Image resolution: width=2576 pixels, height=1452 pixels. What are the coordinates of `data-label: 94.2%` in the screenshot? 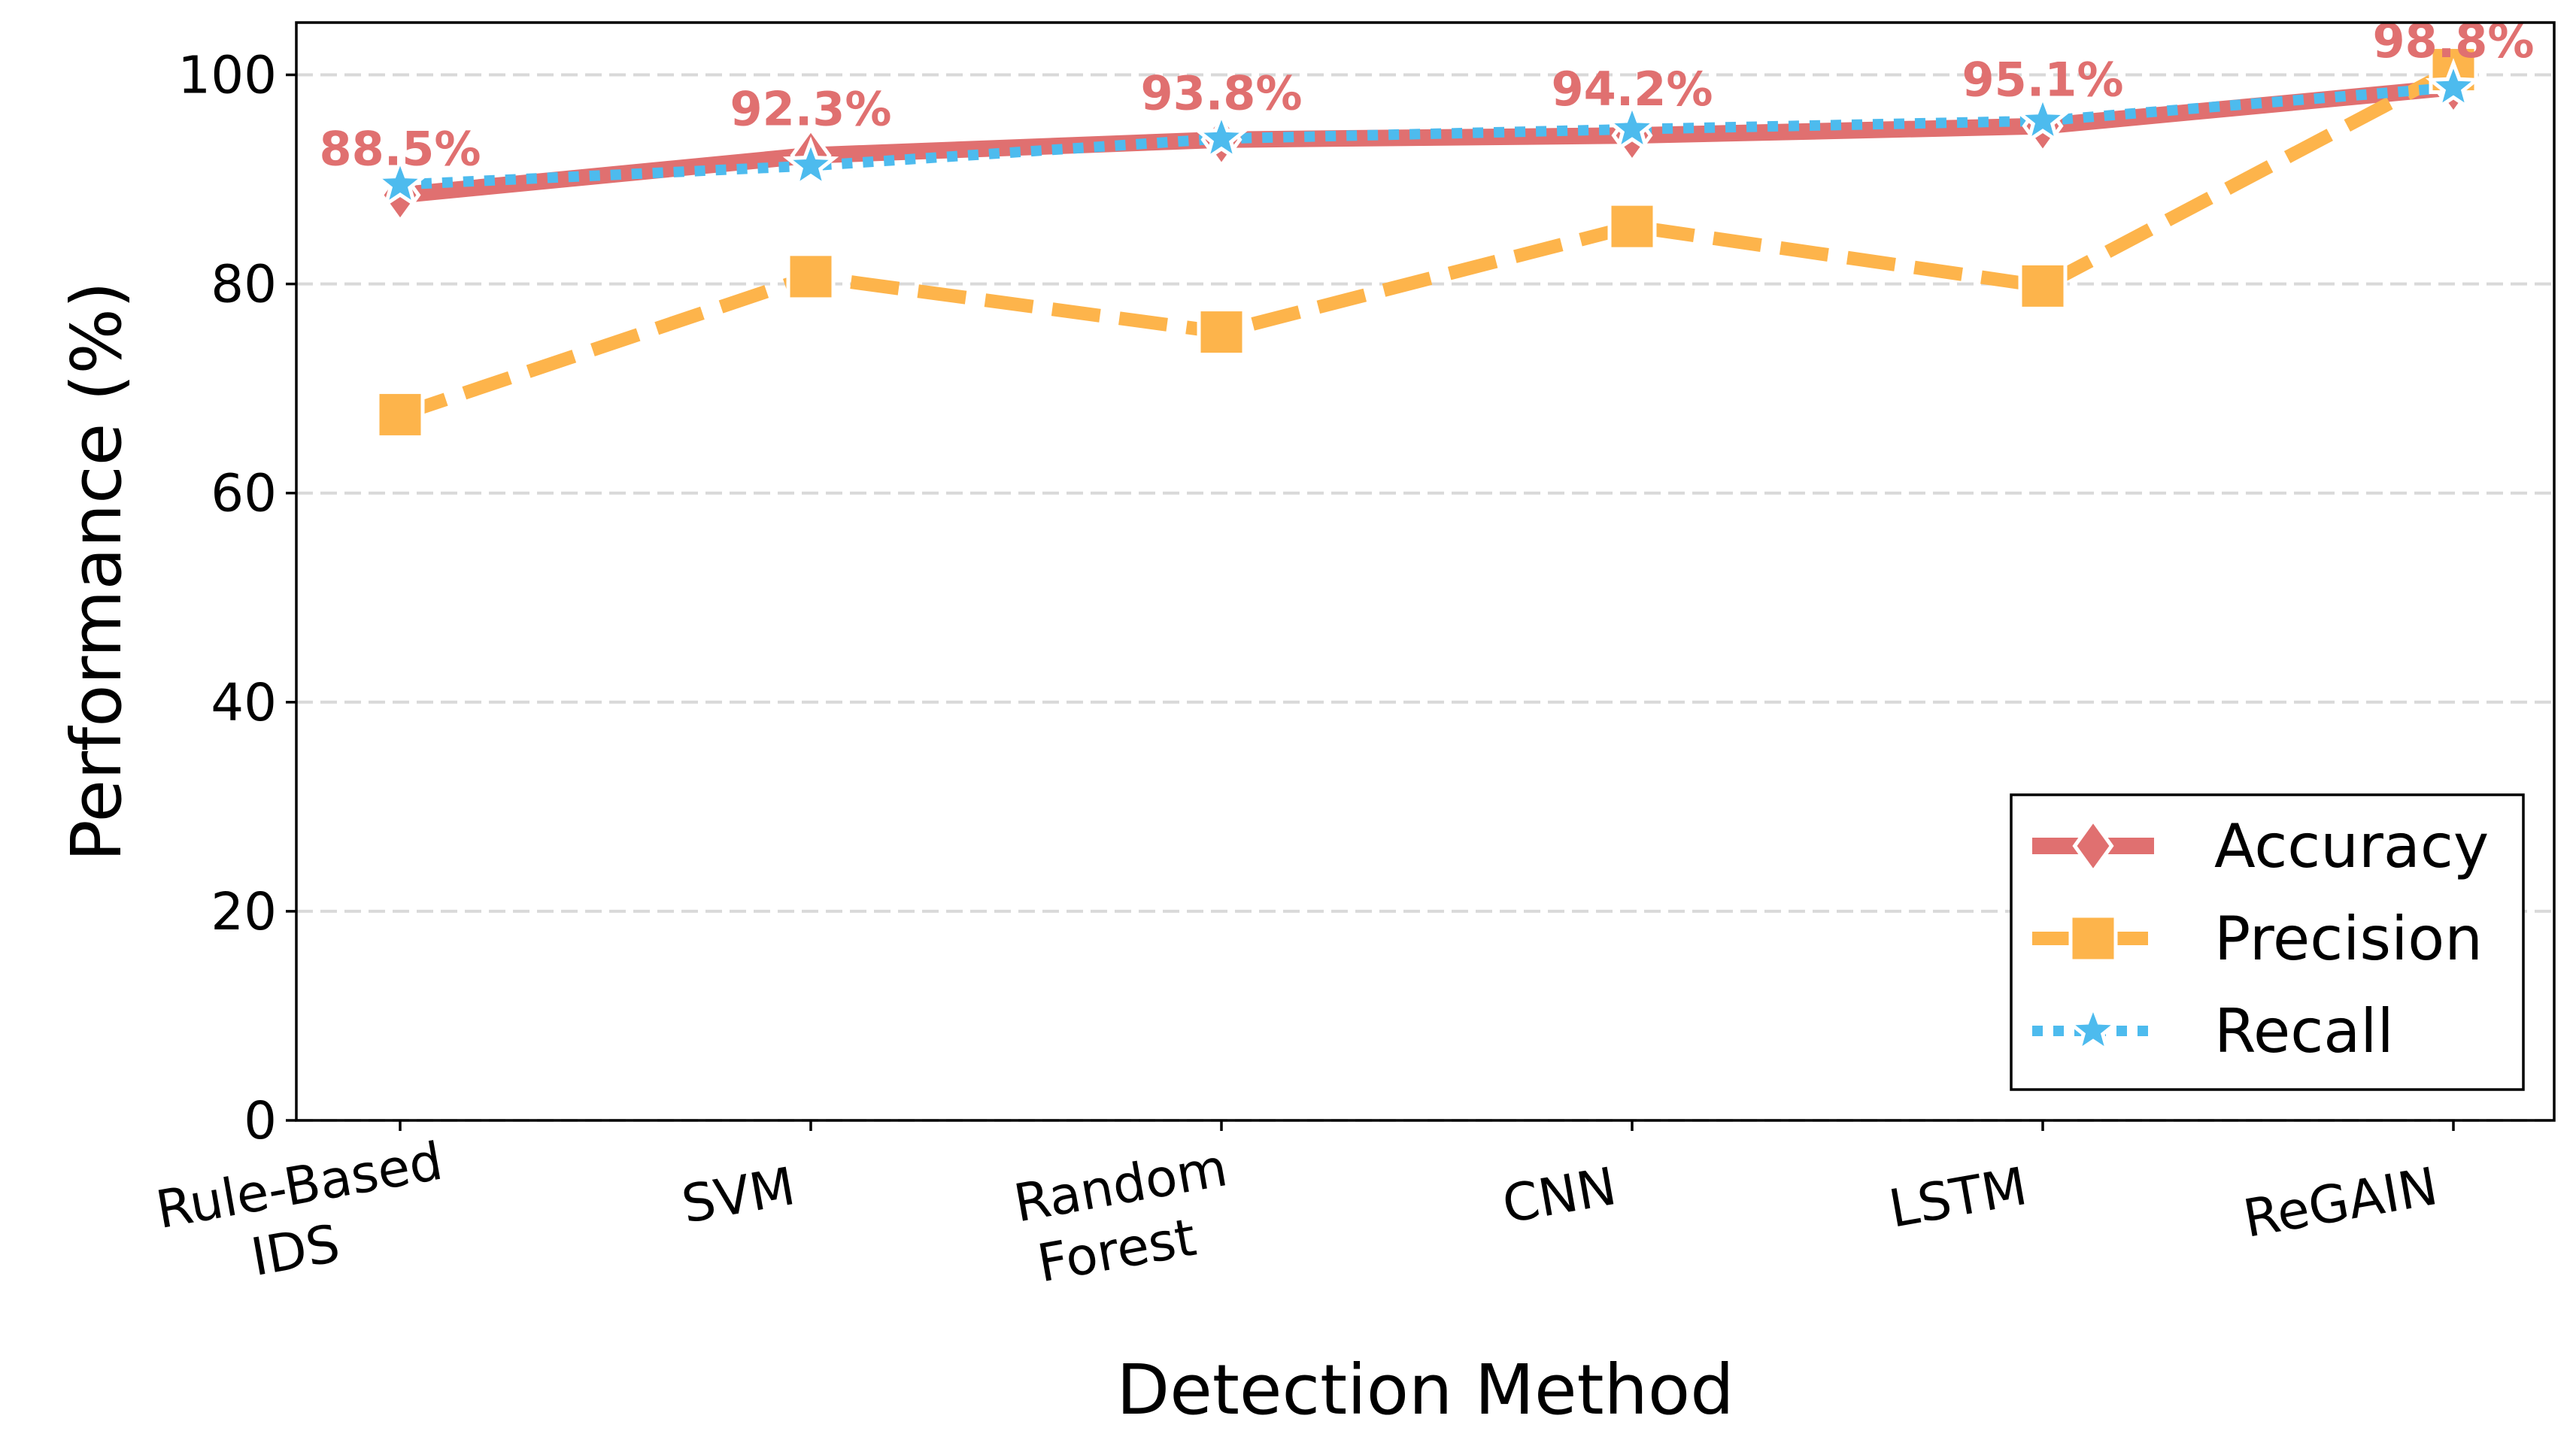 It's located at (1632, 89).